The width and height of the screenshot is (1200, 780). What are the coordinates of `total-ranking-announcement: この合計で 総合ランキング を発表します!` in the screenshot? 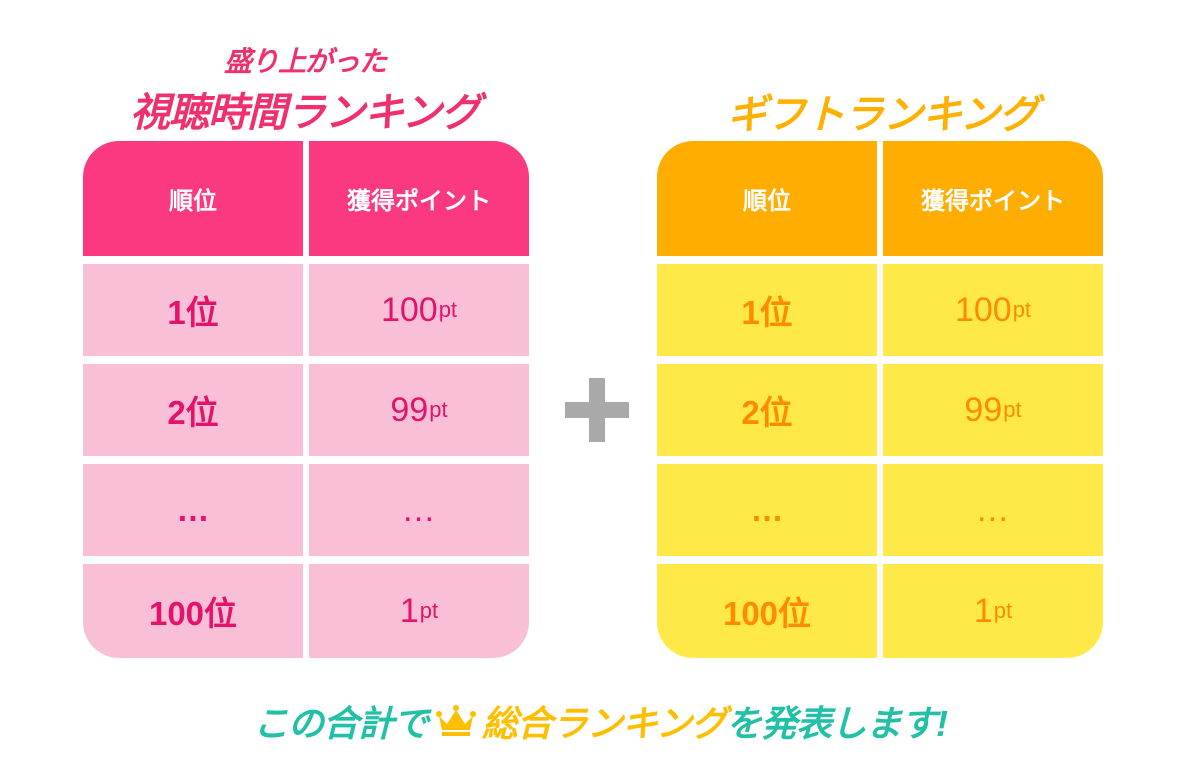 It's located at (600, 721).